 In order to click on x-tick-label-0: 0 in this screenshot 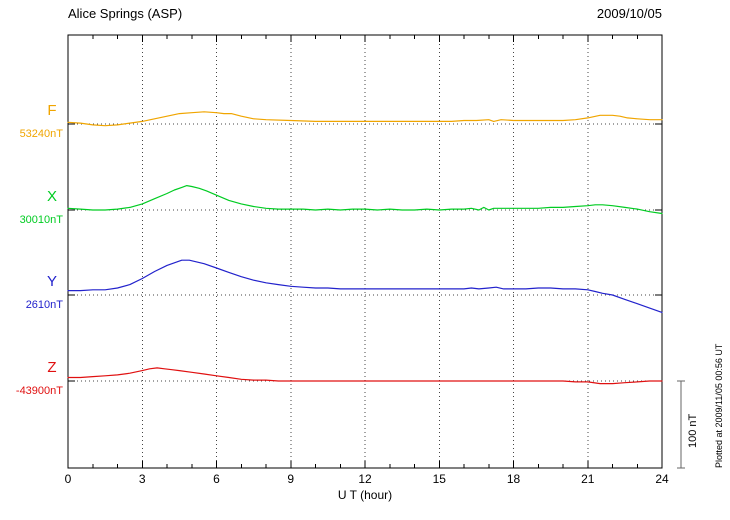, I will do `click(68, 479)`.